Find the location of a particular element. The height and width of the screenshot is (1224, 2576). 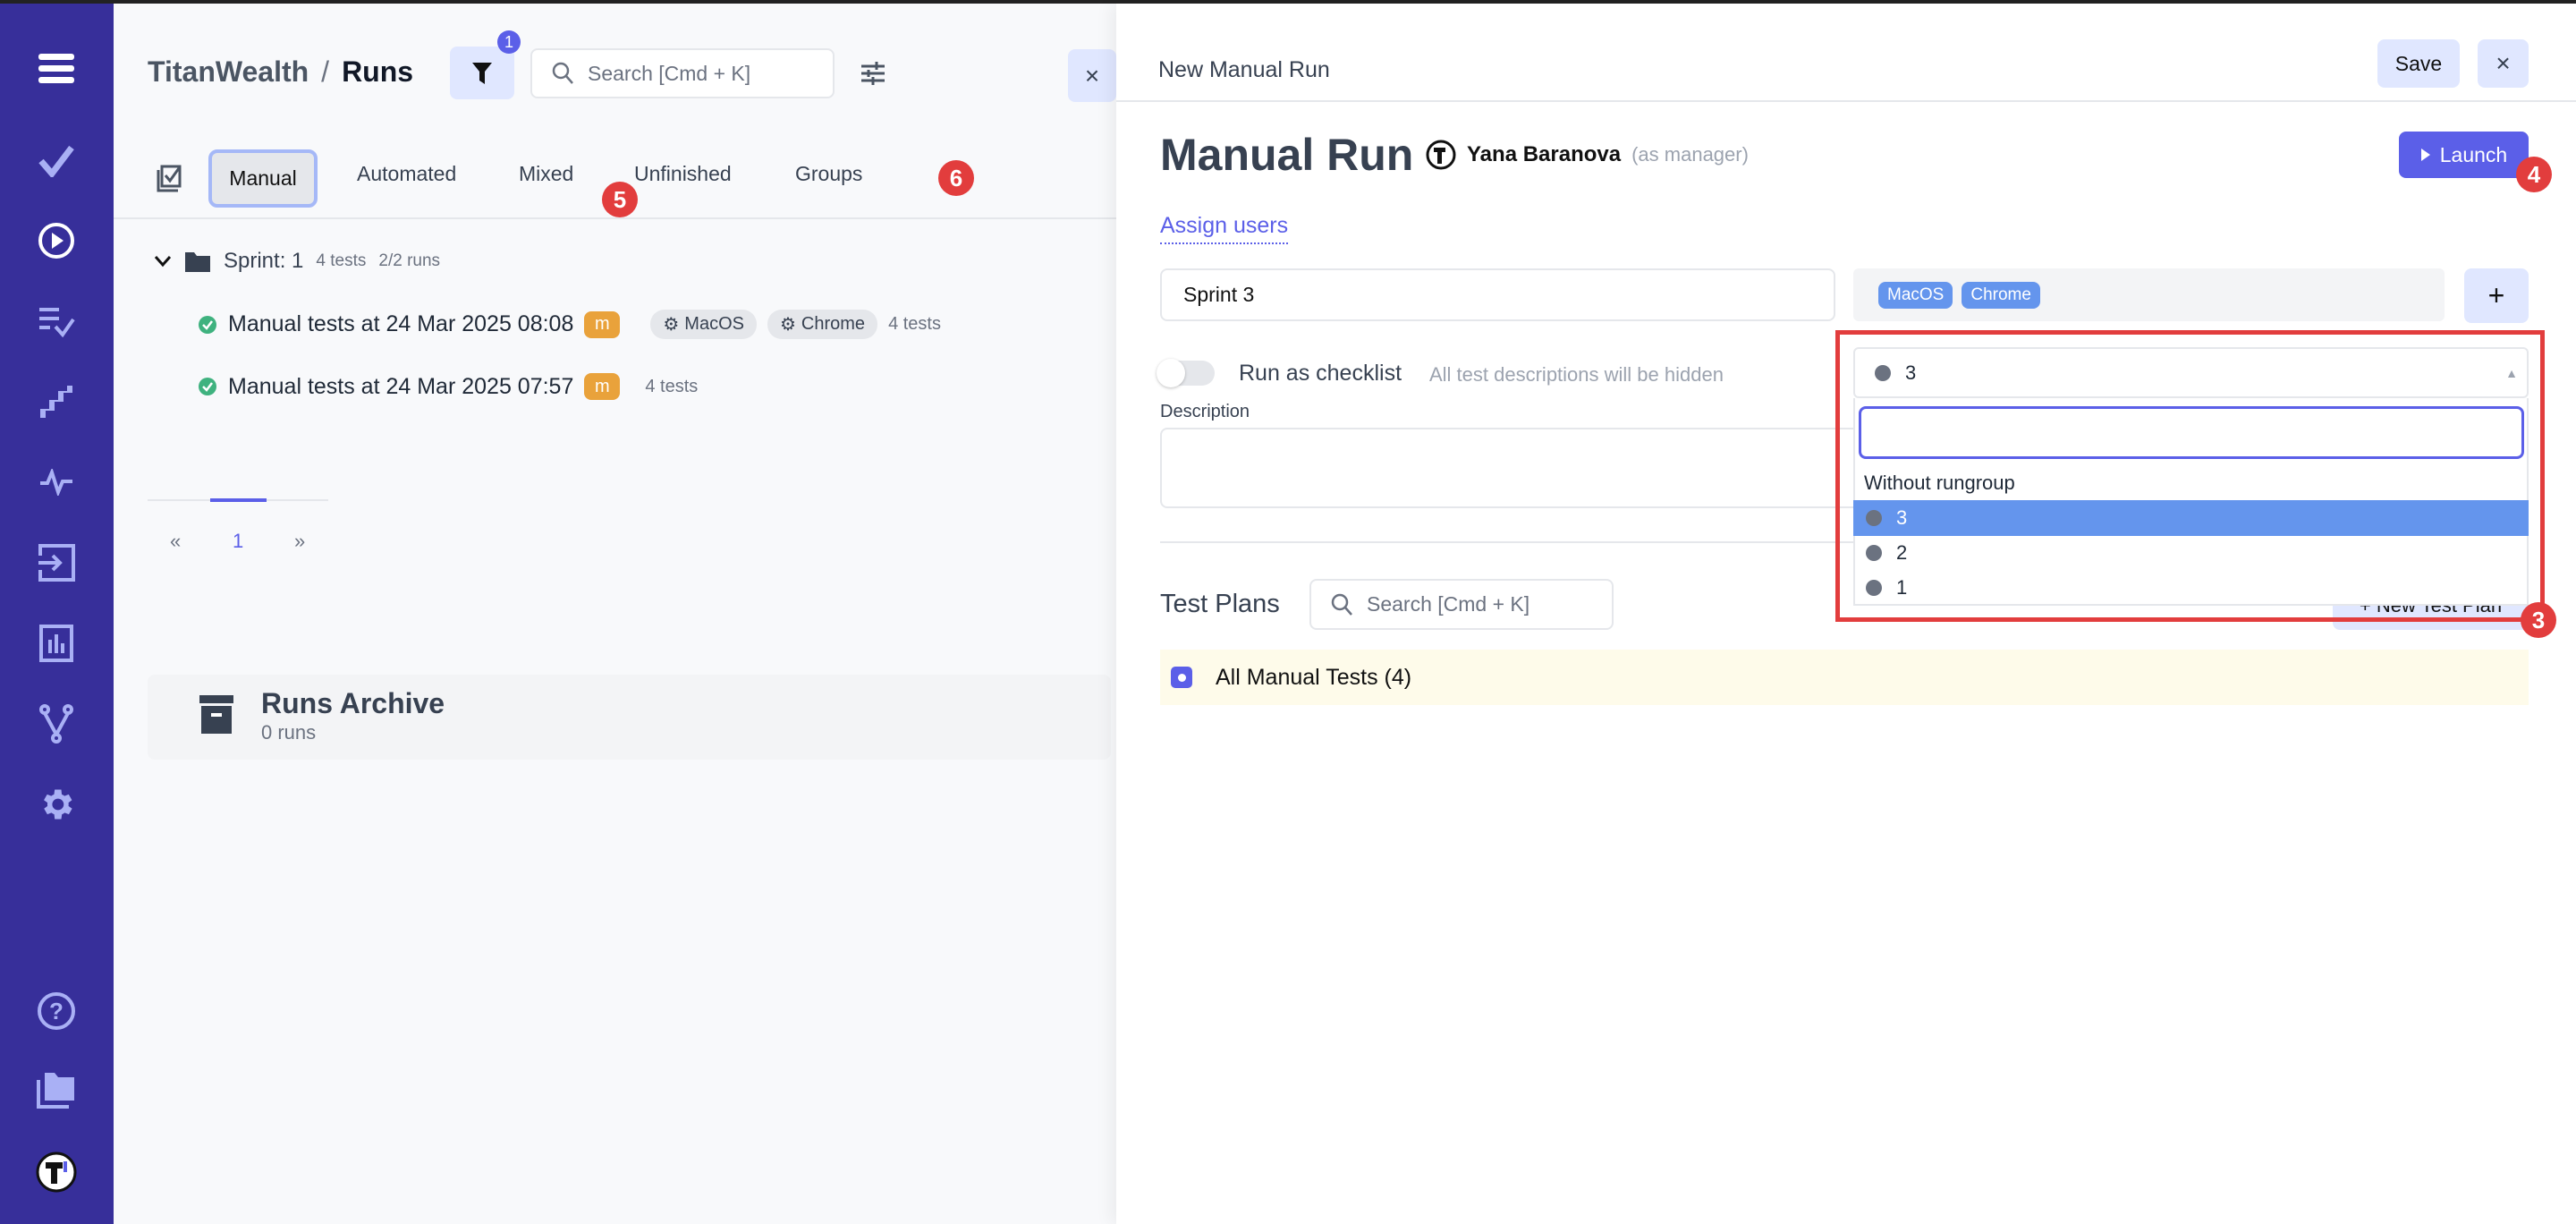

close-button: × is located at coordinates (2503, 63).